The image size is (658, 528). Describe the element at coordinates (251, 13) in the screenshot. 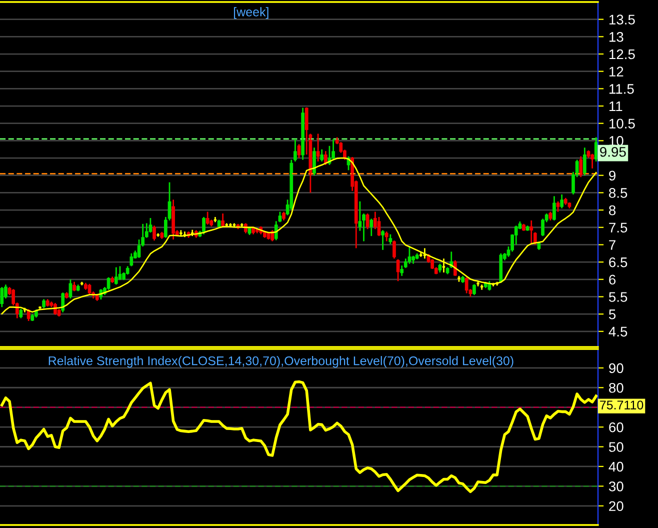

I see `chart-title: [week]` at that location.